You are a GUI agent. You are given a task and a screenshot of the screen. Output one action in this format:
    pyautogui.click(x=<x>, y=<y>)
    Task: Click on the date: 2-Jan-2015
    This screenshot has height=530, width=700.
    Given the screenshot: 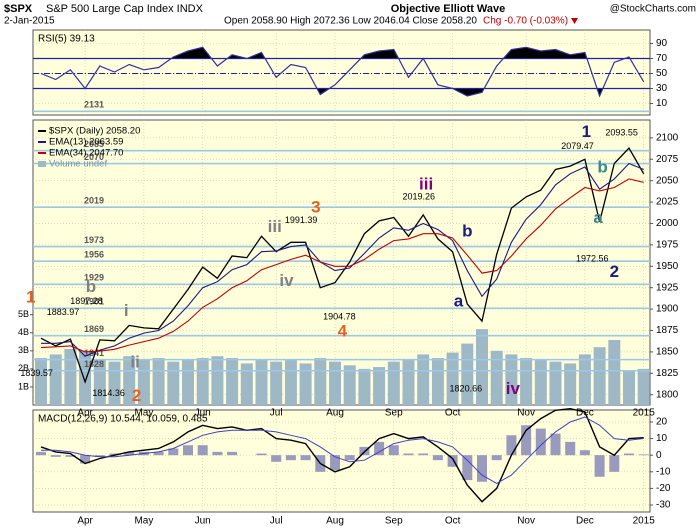 What is the action you would take?
    pyautogui.click(x=29, y=21)
    